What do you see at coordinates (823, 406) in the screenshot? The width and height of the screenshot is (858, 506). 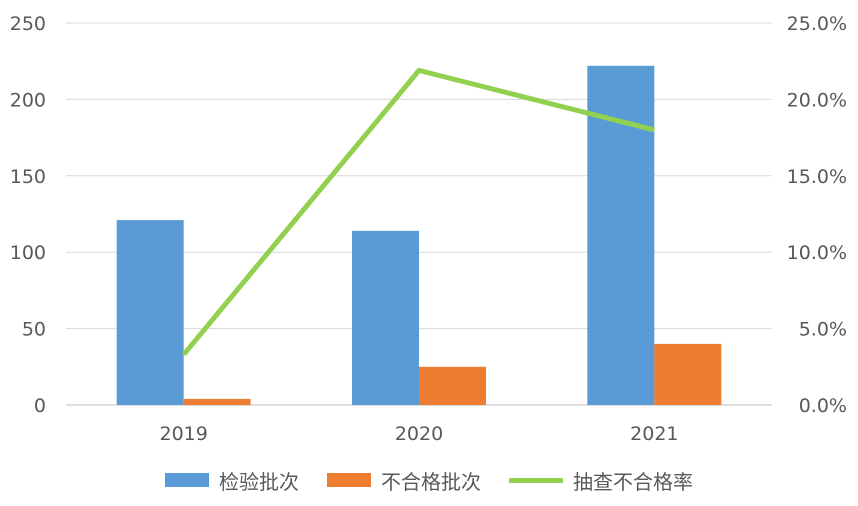 I see `right-tick-label: 0.0%` at bounding box center [823, 406].